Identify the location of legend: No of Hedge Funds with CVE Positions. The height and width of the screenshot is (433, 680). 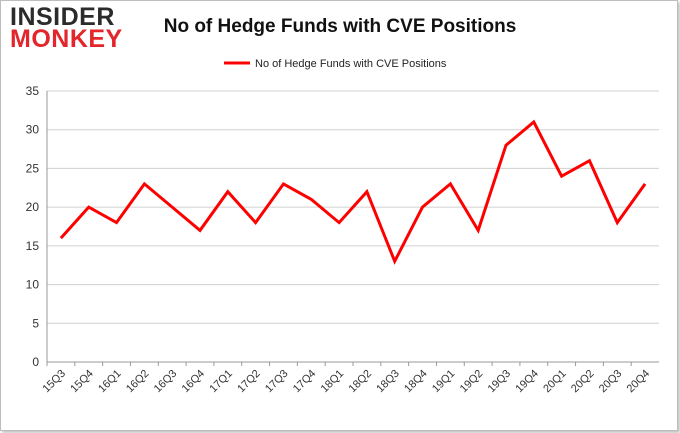
(335, 64).